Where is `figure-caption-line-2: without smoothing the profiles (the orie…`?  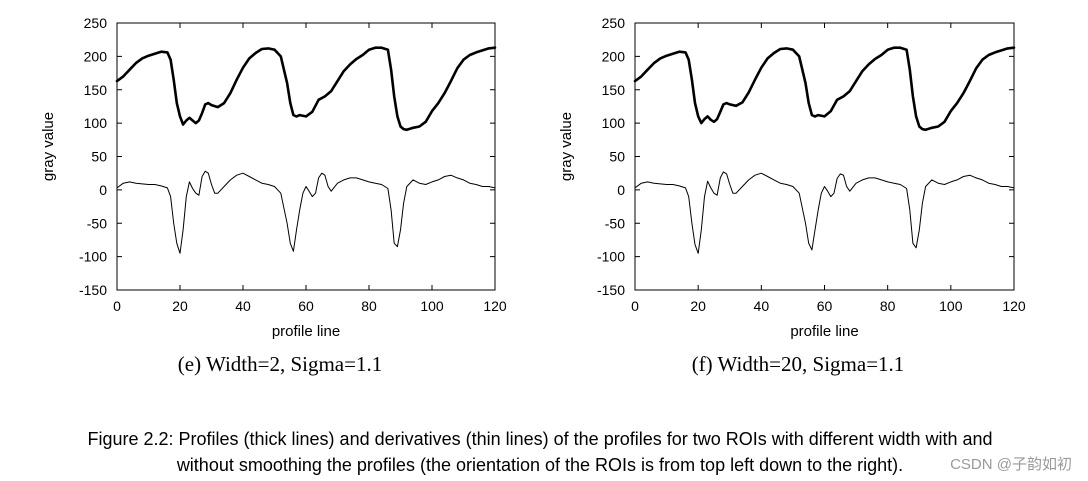
figure-caption-line-2: without smoothing the profiles (the orie… is located at coordinates (539, 465).